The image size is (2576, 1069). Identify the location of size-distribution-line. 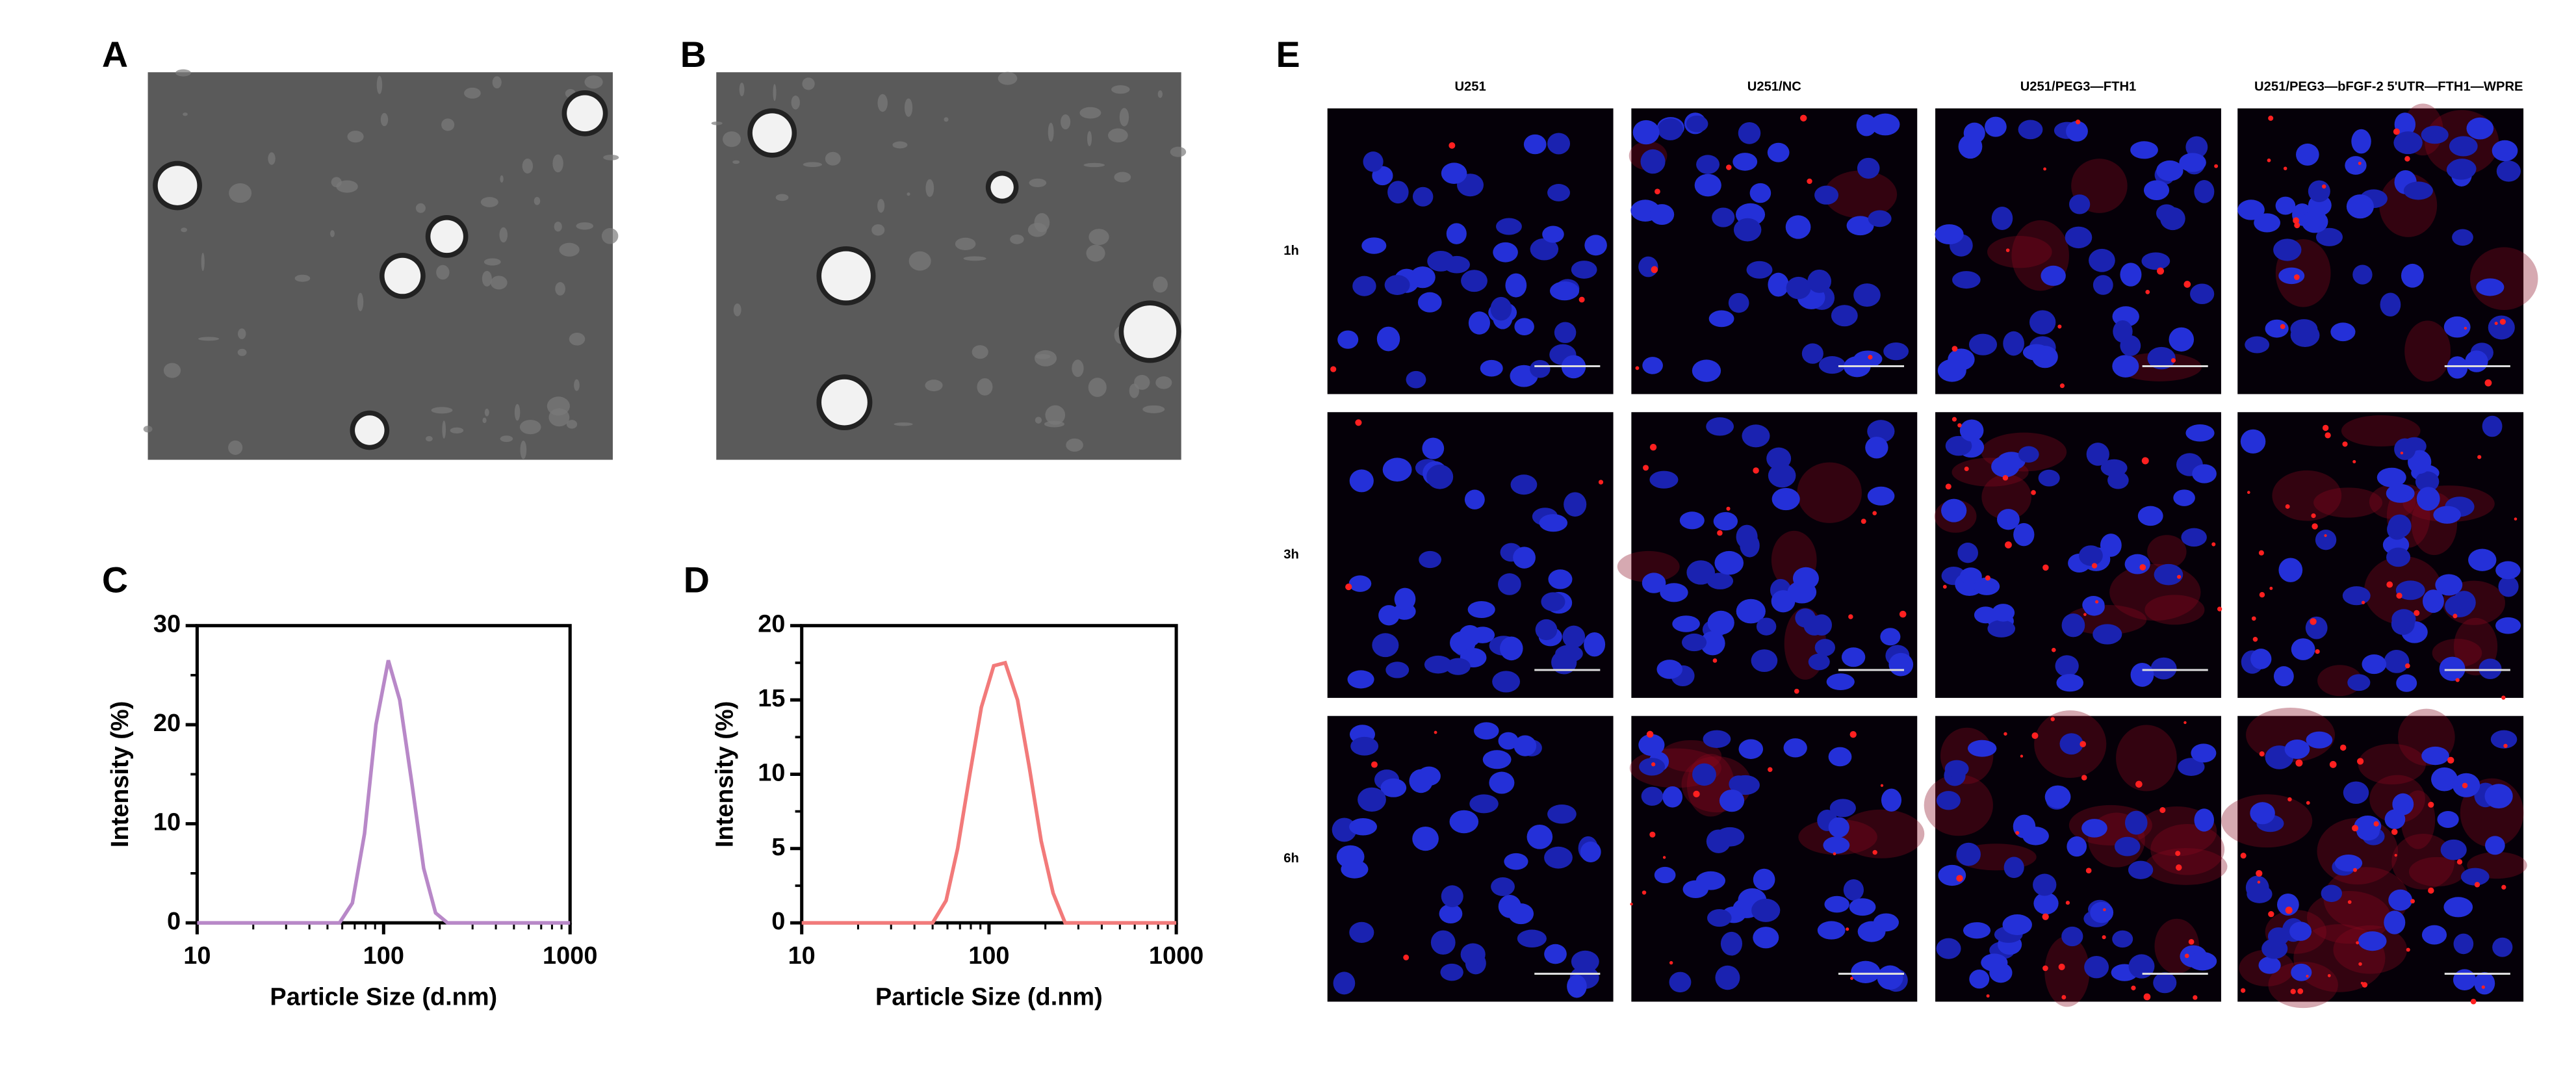
(384, 792).